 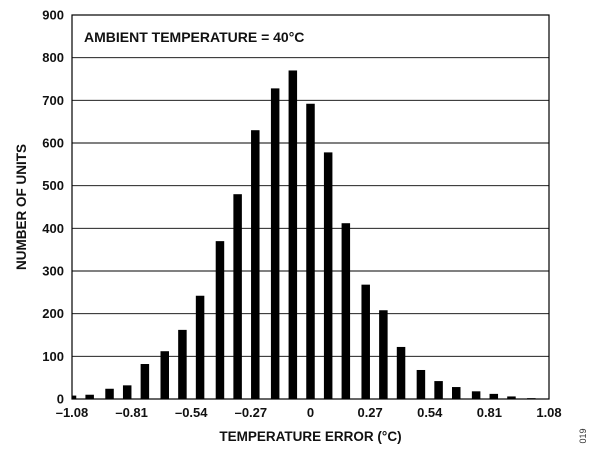 I want to click on x-axis-title: TEMPERATURE ERROR (°C), so click(x=310, y=436).